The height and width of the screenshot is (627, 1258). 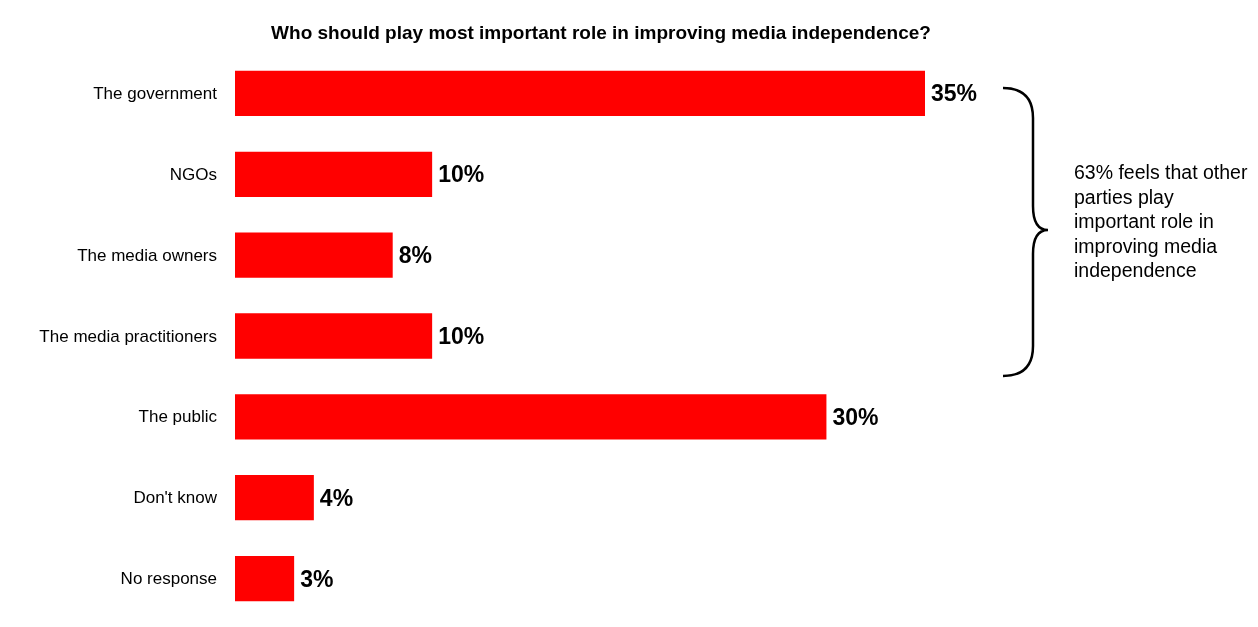 What do you see at coordinates (954, 93) in the screenshot?
I see `data-label: 35%` at bounding box center [954, 93].